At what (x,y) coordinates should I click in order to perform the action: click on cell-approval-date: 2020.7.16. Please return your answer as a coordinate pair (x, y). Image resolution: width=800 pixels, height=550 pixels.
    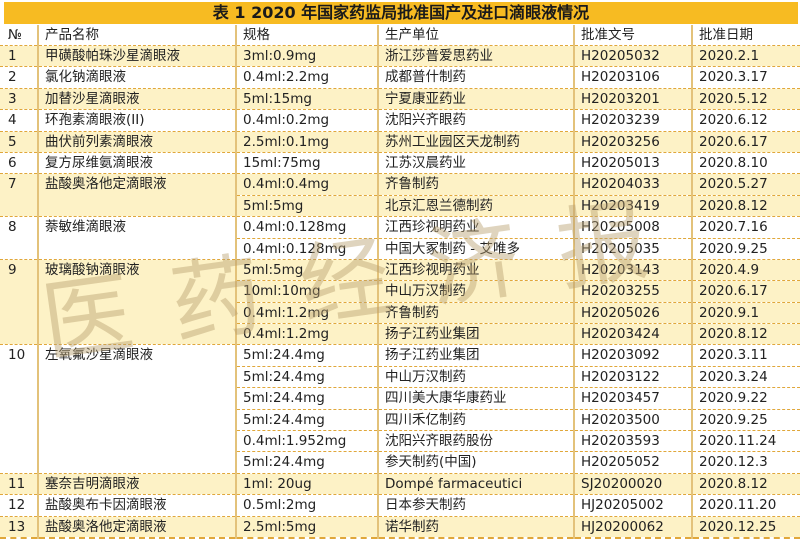
    Looking at the image, I should click on (745, 227).